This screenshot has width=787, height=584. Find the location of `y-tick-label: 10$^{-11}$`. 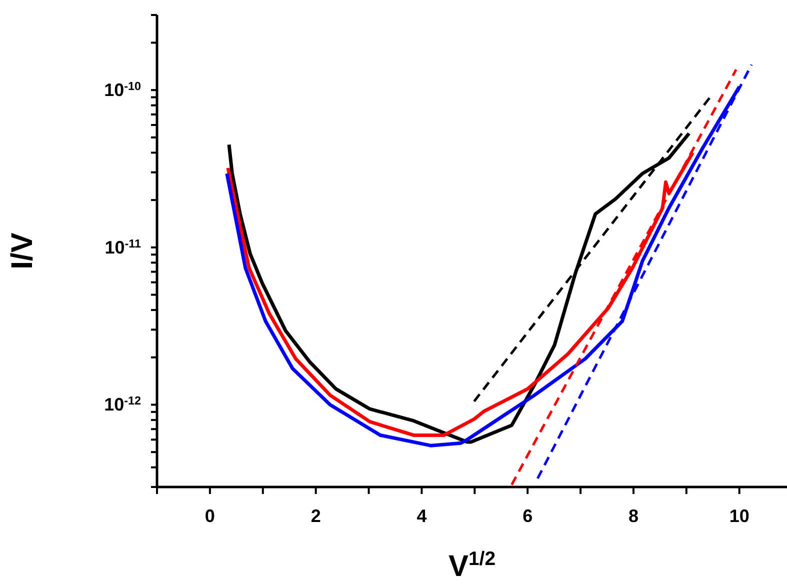

y-tick-label: 10$^{-11}$ is located at coordinates (123, 247).